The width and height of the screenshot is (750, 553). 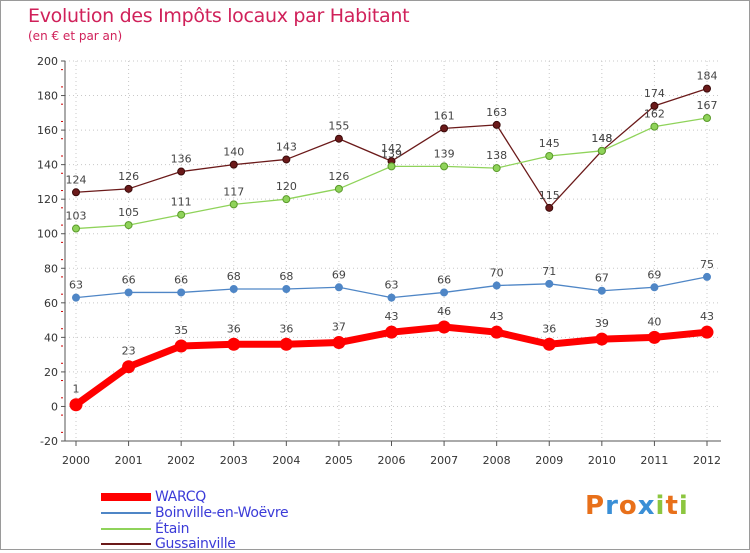 I want to click on data-label: 145, so click(x=549, y=143).